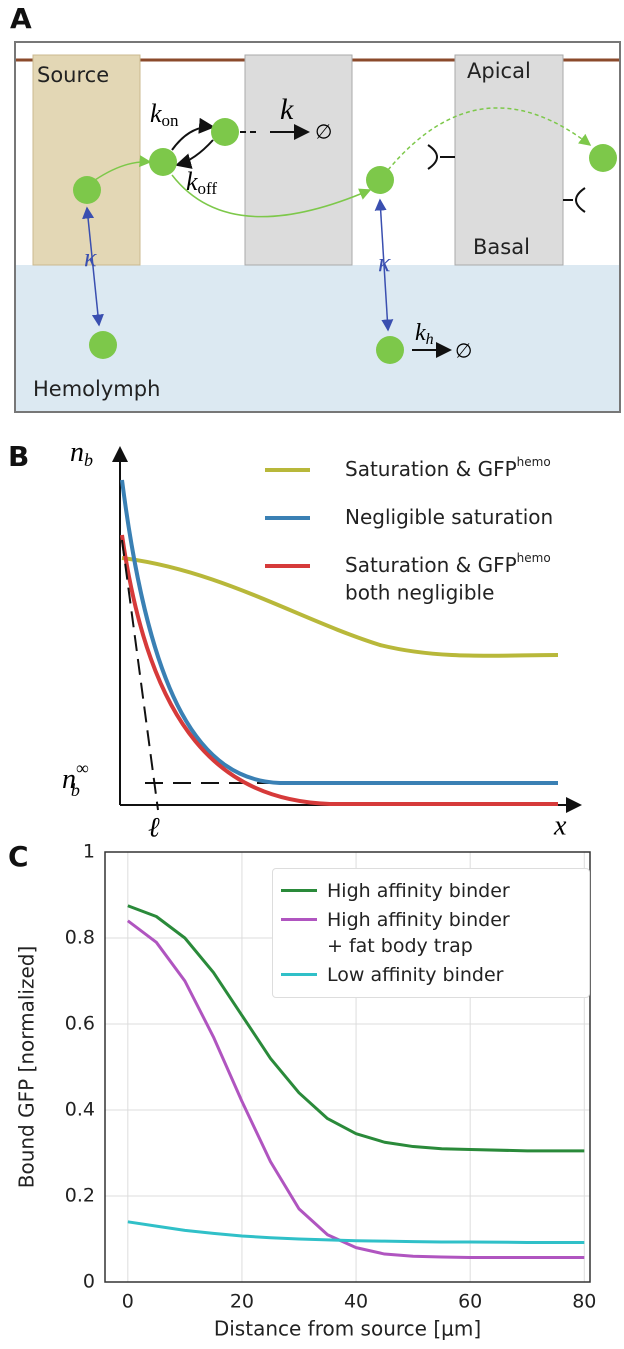  I want to click on y-tick-label: 0.8, so click(80, 938).